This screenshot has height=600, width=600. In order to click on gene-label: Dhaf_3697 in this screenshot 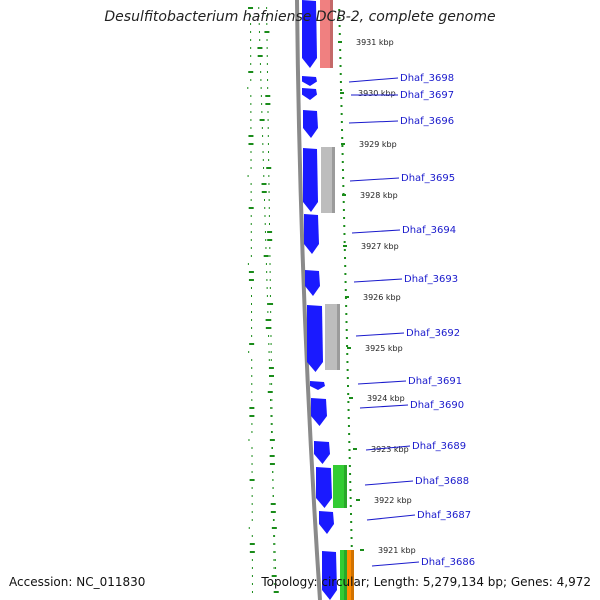, I will do `click(427, 95)`.